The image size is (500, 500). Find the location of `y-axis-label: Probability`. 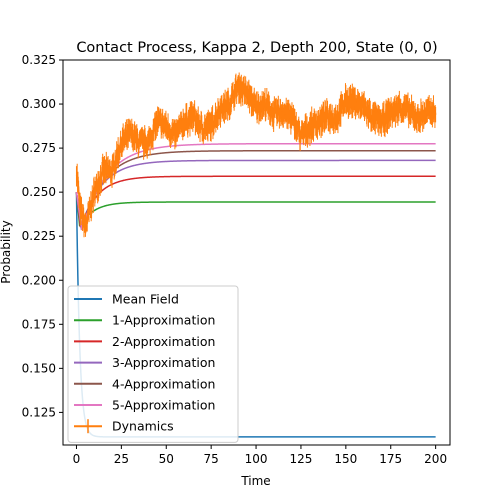

y-axis-label: Probability is located at coordinates (6, 251).